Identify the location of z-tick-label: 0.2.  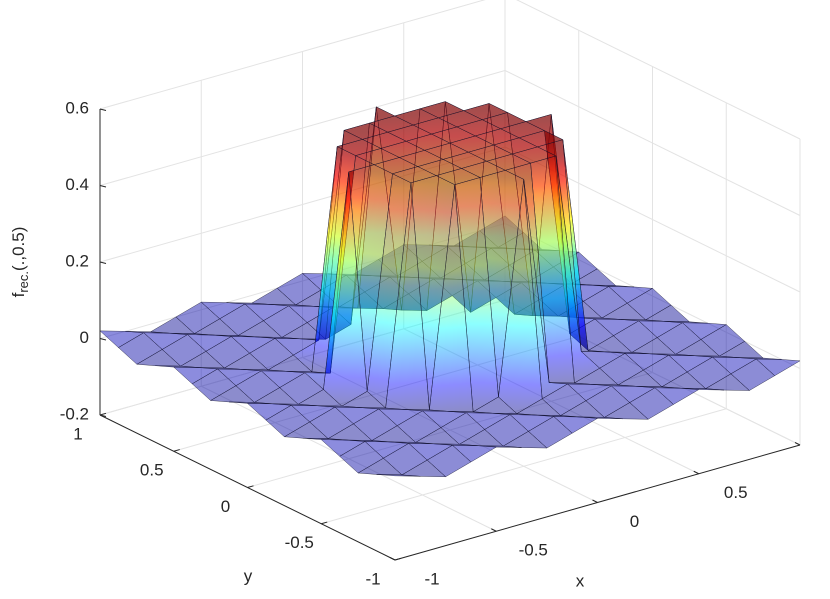
(77, 260).